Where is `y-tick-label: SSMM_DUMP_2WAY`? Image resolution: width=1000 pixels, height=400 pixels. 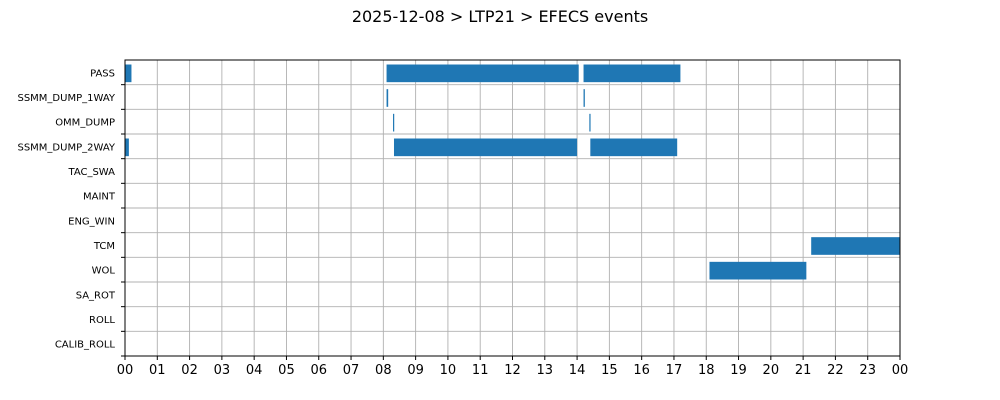 y-tick-label: SSMM_DUMP_2WAY is located at coordinates (66, 147).